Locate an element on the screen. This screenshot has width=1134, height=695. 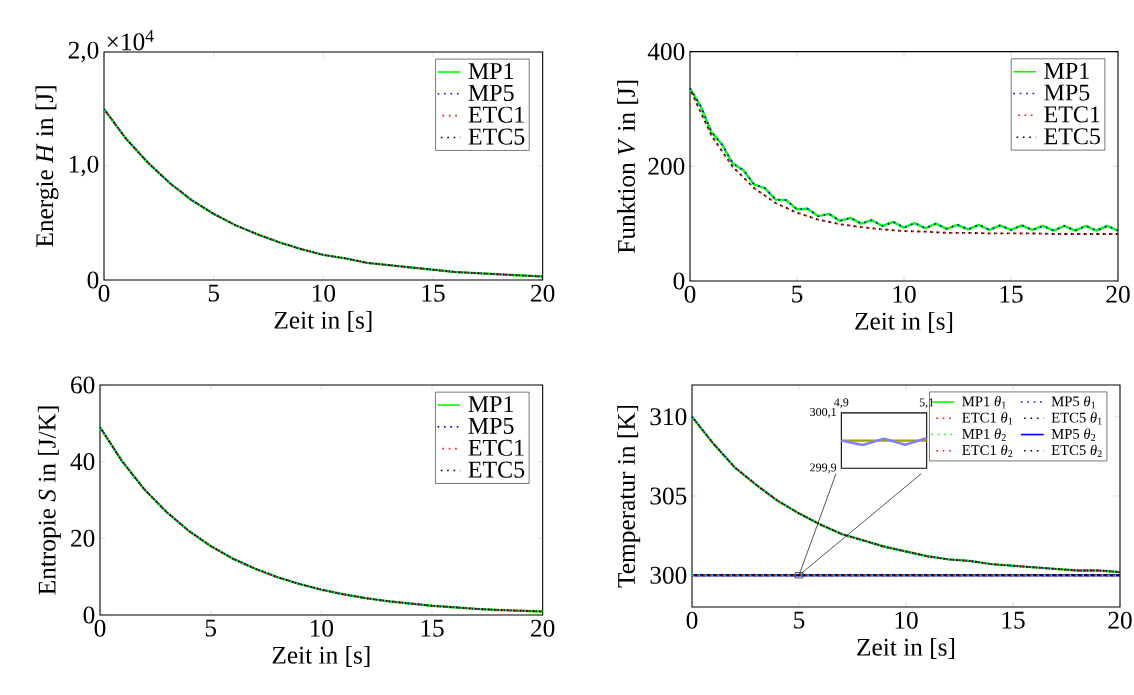
legend-label: ETC5 θ$_{1}$ is located at coordinates (1076, 418).